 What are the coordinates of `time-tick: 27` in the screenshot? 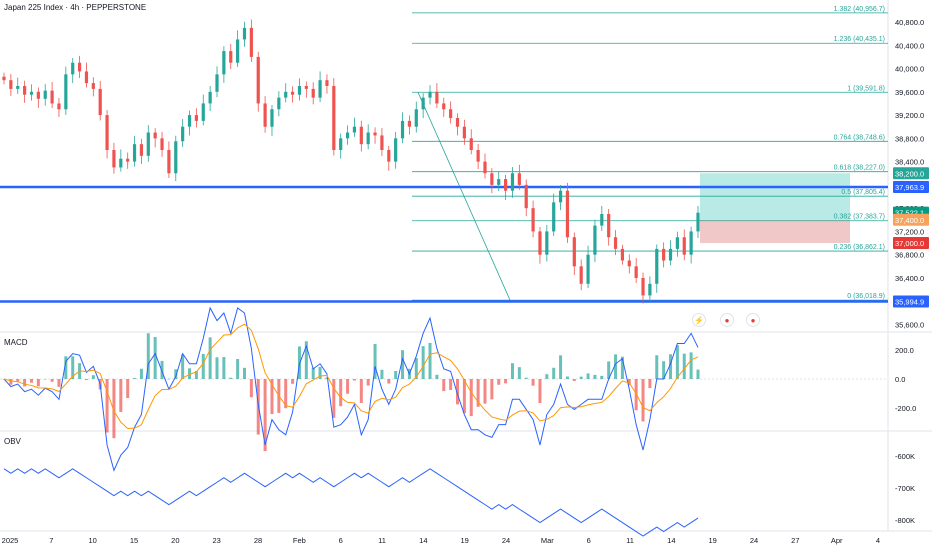 It's located at (795, 540).